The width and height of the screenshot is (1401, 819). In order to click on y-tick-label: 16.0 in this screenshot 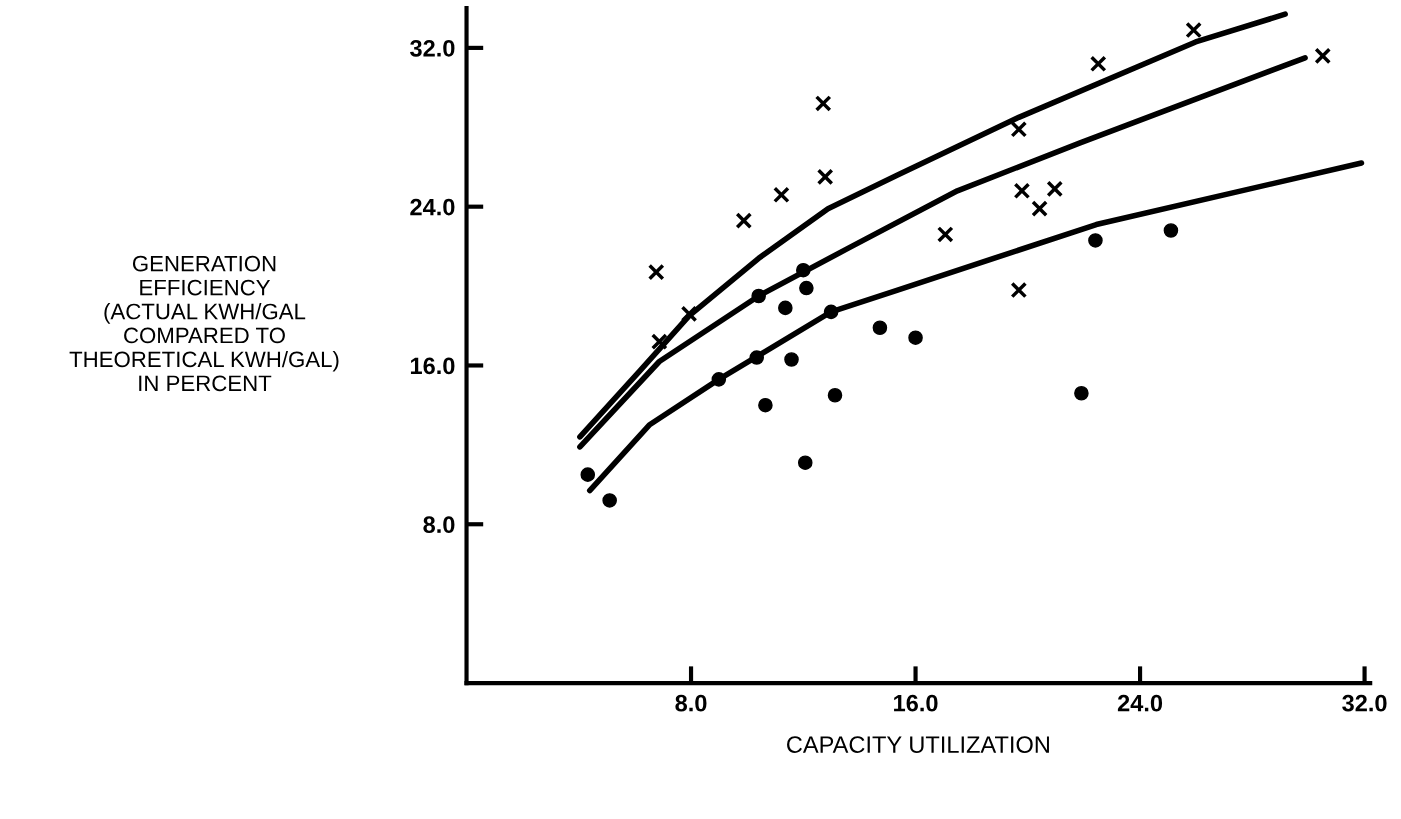, I will do `click(432, 366)`.